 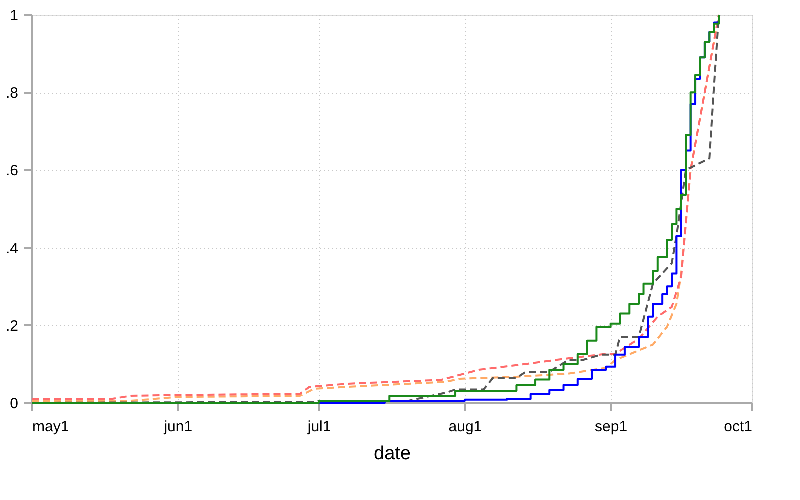 I want to click on y-tick-label: .2, so click(x=12, y=326).